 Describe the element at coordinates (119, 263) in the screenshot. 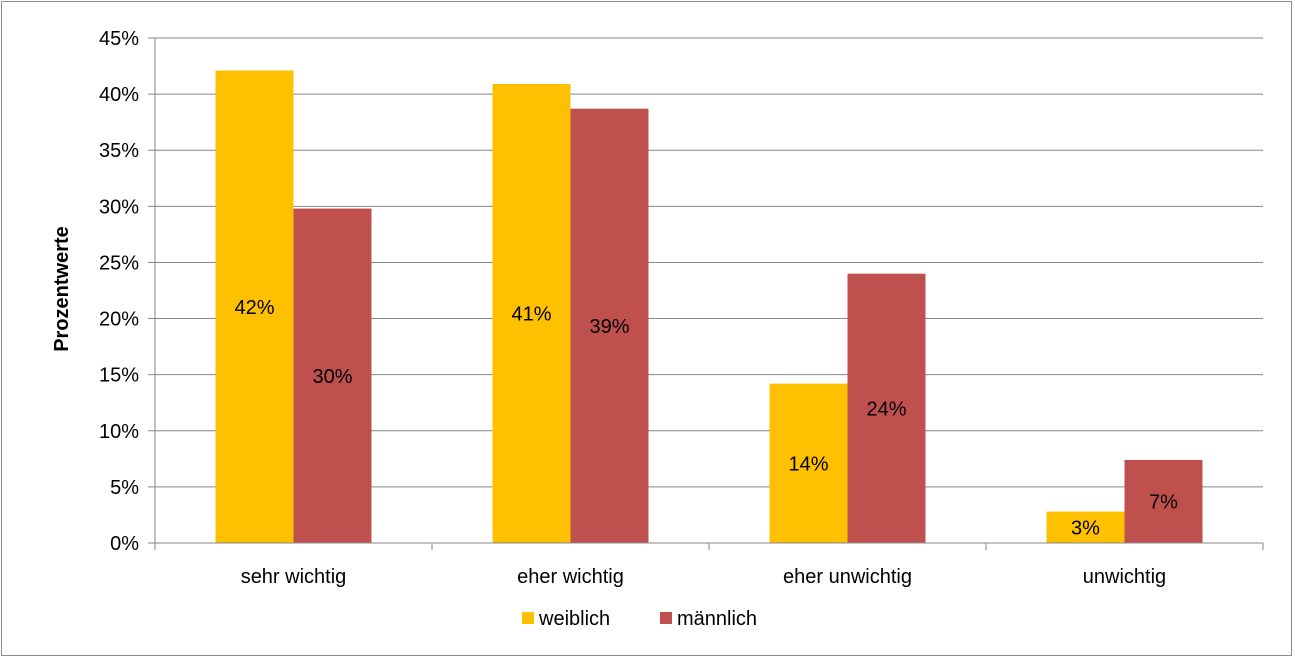

I see `y-tick-label: 25%` at that location.